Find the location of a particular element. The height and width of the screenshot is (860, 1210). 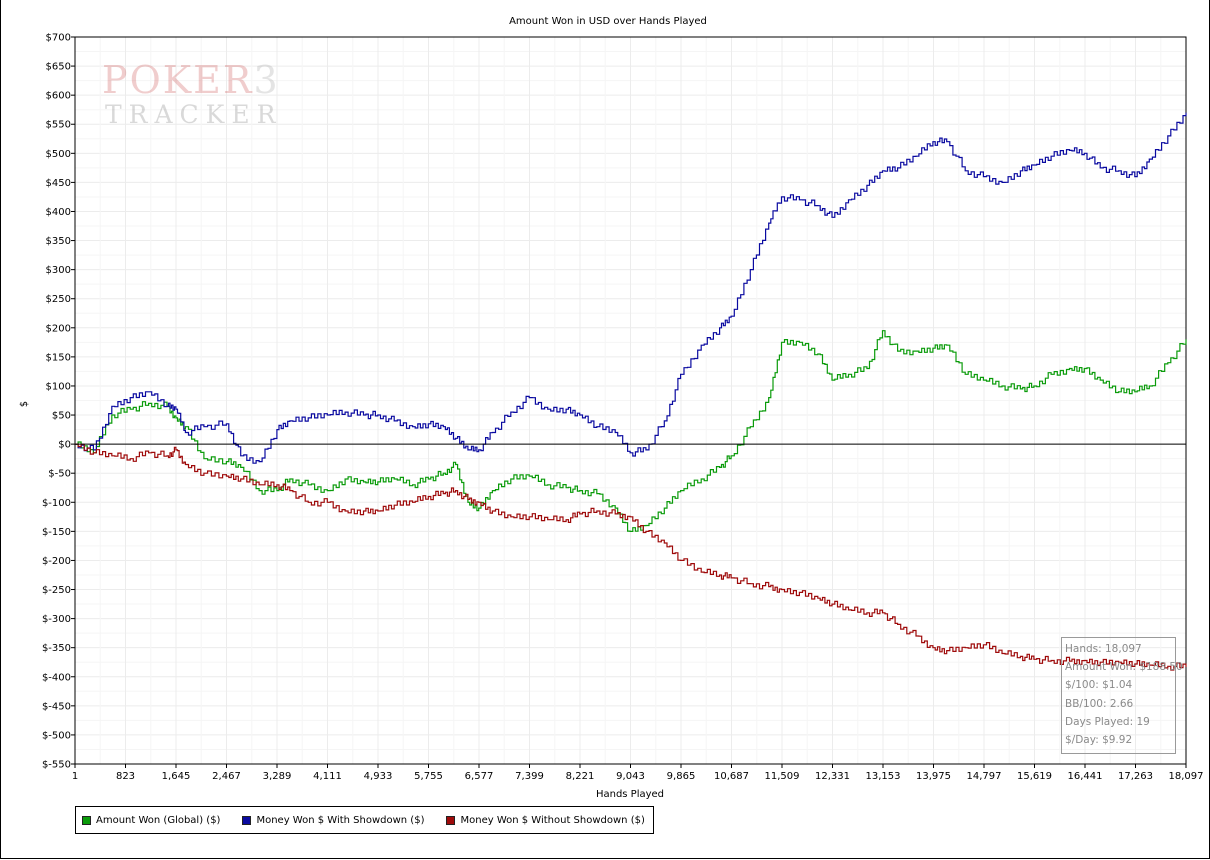

y-tick-label: $-350 is located at coordinates (56, 648).